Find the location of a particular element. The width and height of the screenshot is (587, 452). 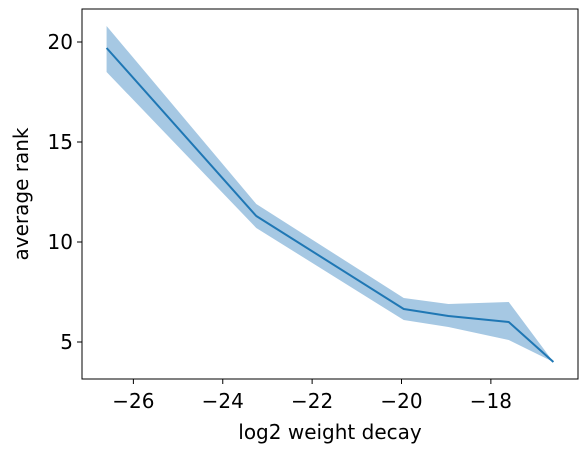

x-tick-label: −20 is located at coordinates (401, 401).